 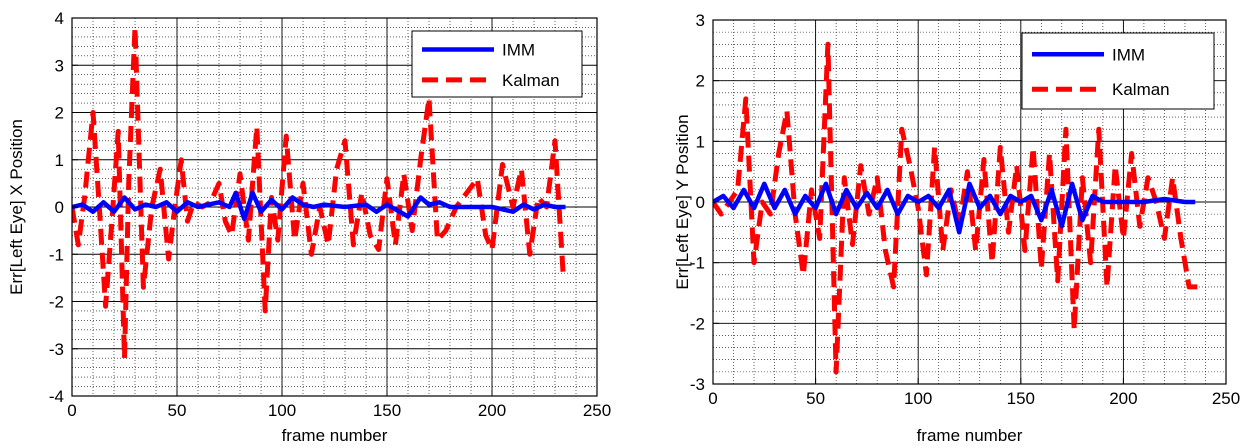 What do you see at coordinates (682, 201) in the screenshot?
I see `y-axis-label: Err[Left Eye] Y Position` at bounding box center [682, 201].